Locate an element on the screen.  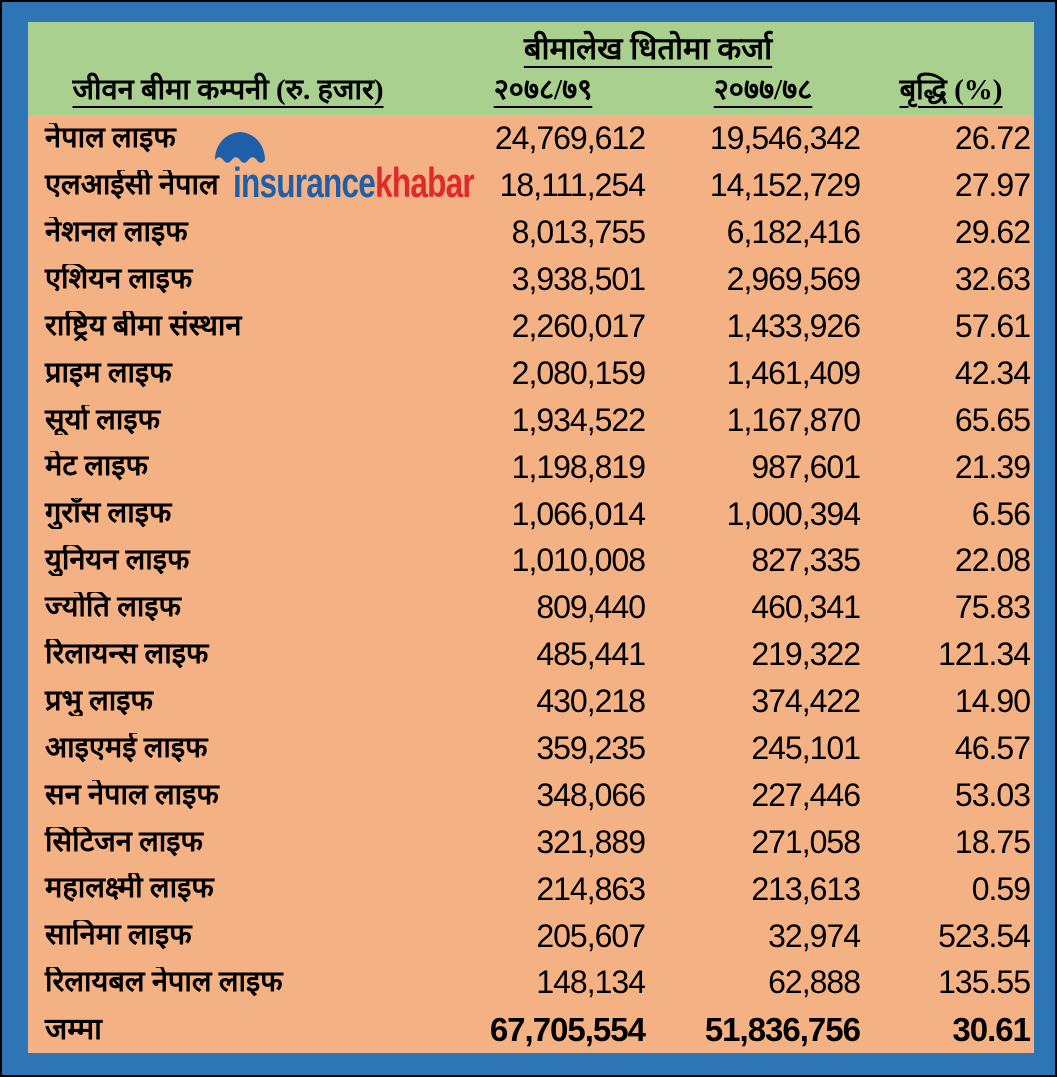
company-name-cell: प्रभु लाइफ is located at coordinates (99, 701).